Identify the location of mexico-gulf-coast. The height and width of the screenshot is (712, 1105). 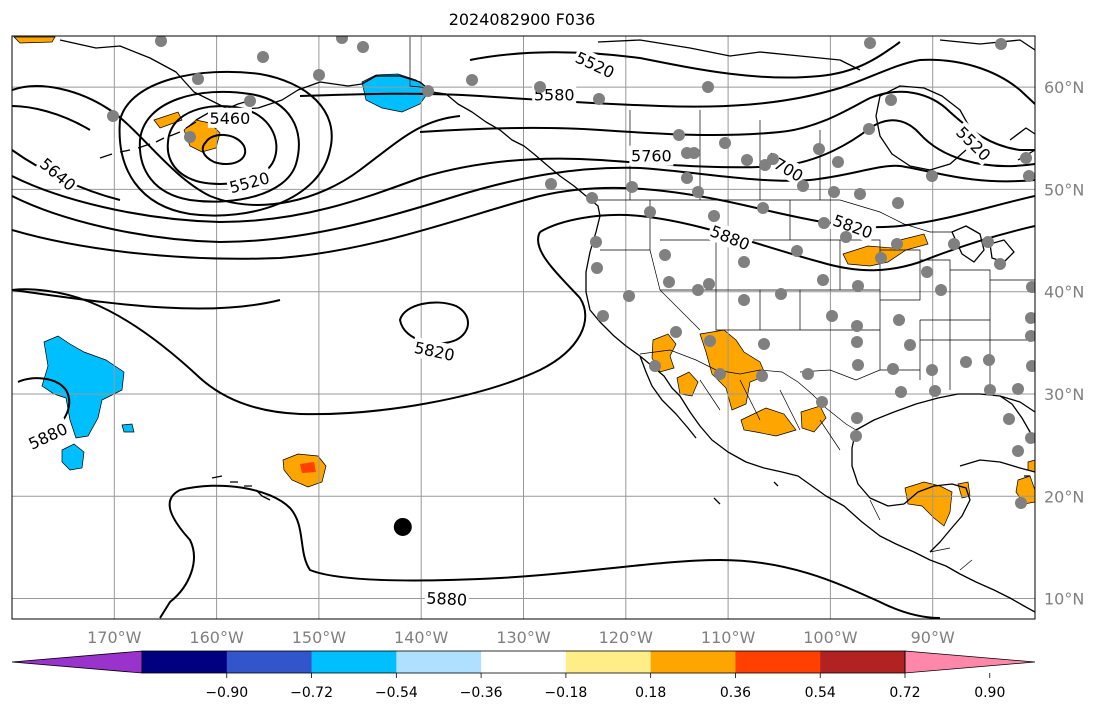
(878, 468).